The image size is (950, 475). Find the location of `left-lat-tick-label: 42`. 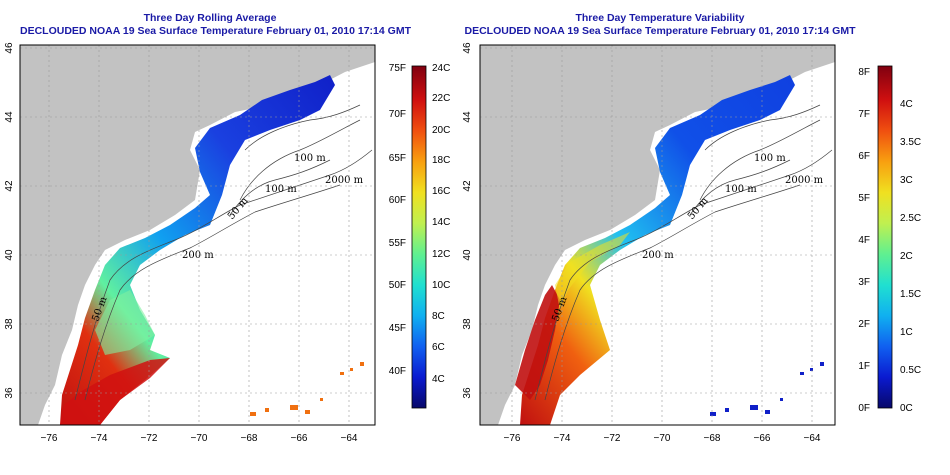

left-lat-tick-label: 42 is located at coordinates (9, 186).